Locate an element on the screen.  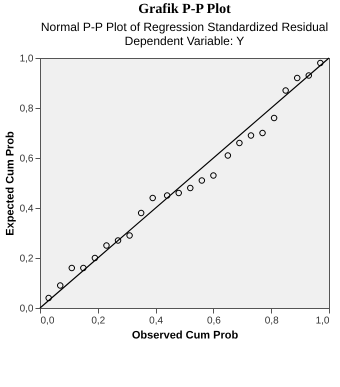
y-tick-label: 0,6 is located at coordinates (27, 159).